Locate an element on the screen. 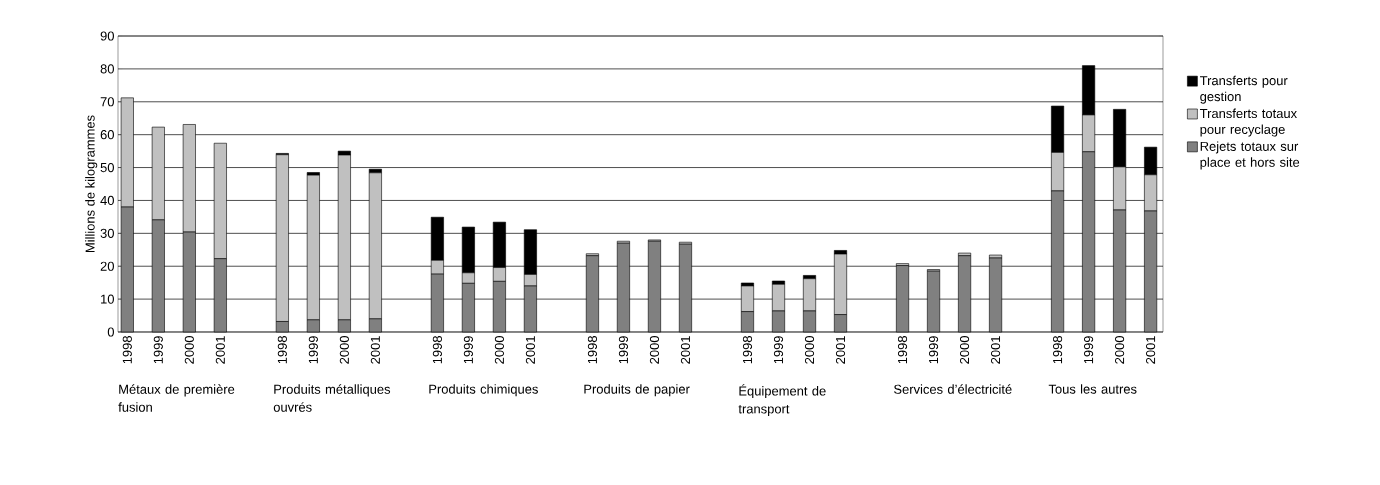 This screenshot has width=1380, height=485. text: Équipement de transport is located at coordinates (782, 400).